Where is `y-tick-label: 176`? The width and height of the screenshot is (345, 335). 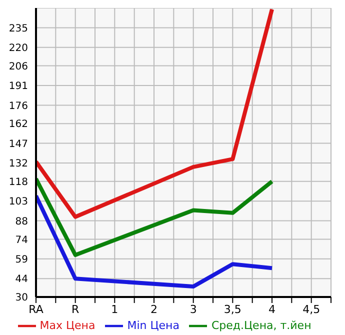
y-tick-label: 176 is located at coordinates (18, 106).